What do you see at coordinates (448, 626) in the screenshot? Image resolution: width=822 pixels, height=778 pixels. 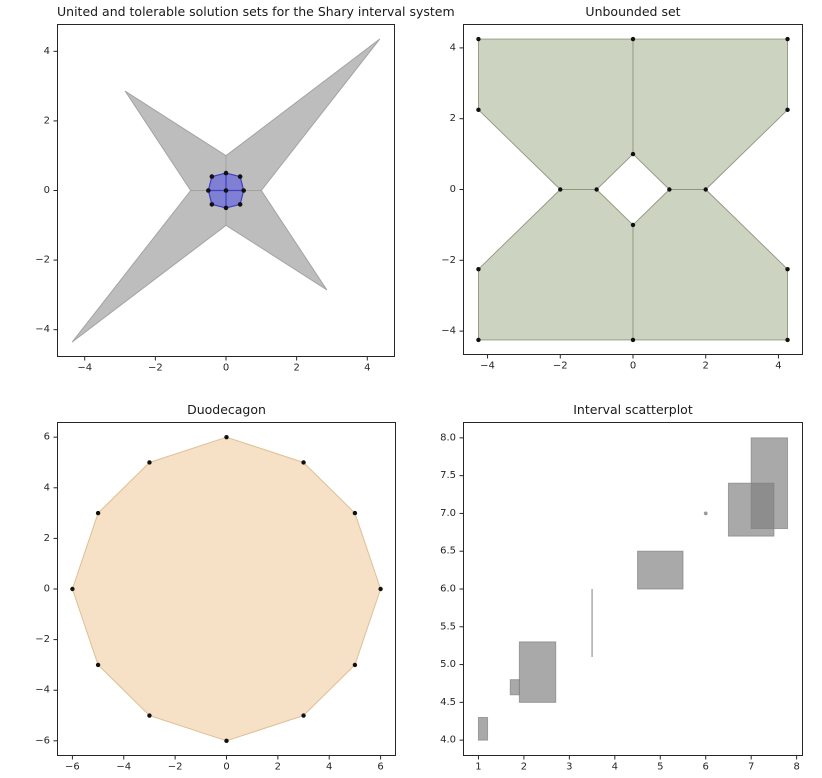 I see `y-tick-label: 5.5` at bounding box center [448, 626].